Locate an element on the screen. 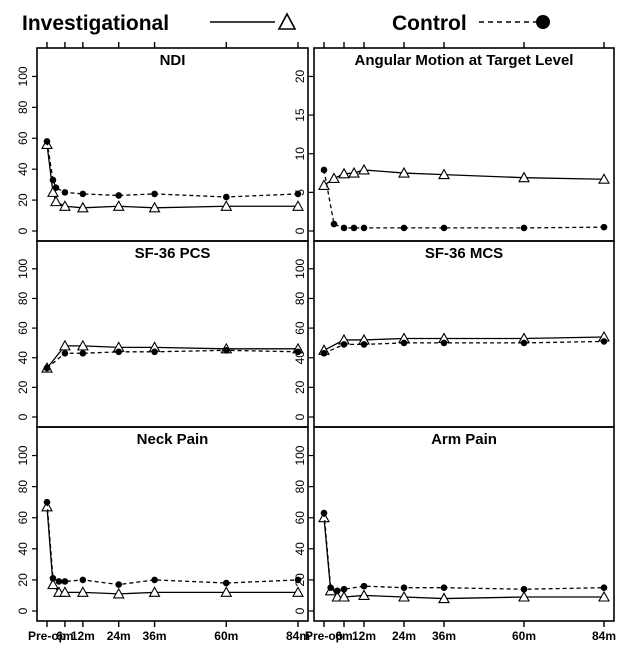 The width and height of the screenshot is (618, 651). series-investigational-line is located at coordinates (172, 176).